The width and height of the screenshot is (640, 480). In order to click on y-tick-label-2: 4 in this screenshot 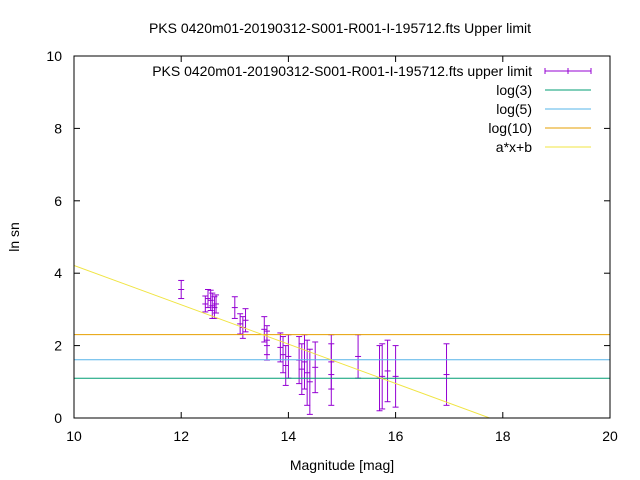, I will do `click(58, 273)`.